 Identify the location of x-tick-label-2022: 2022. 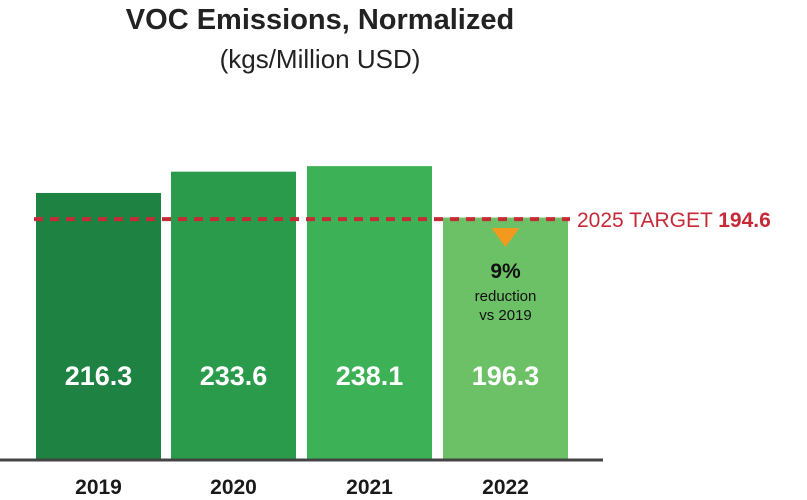
(505, 487).